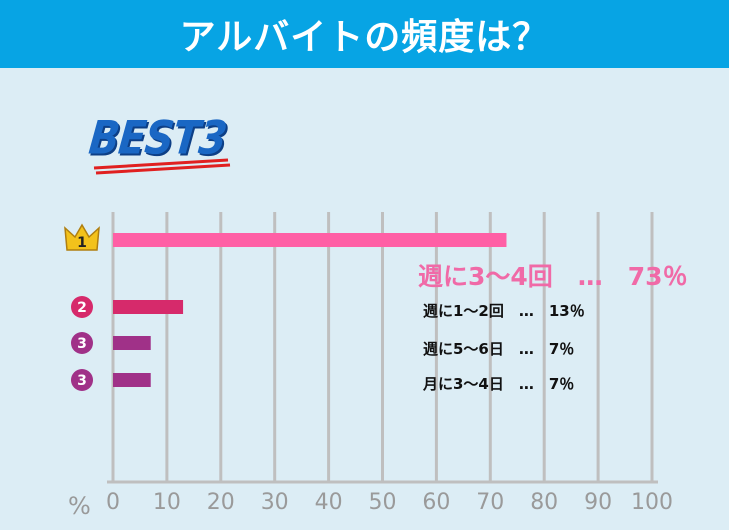 The width and height of the screenshot is (729, 530). What do you see at coordinates (499, 384) in the screenshot?
I see `bar-label-rank3b: 月に3～4日 … 7％` at bounding box center [499, 384].